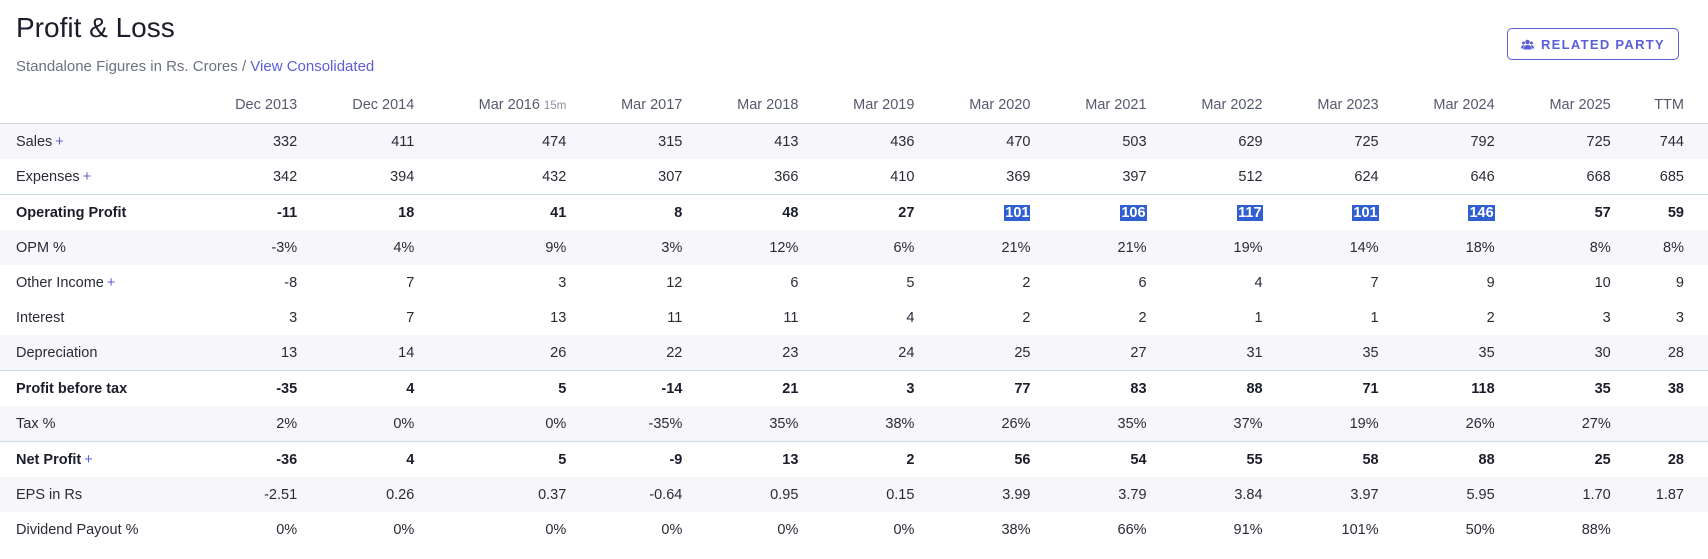 This screenshot has width=1708, height=559. Describe the element at coordinates (1016, 423) in the screenshot. I see `cell-value: 26%` at that location.